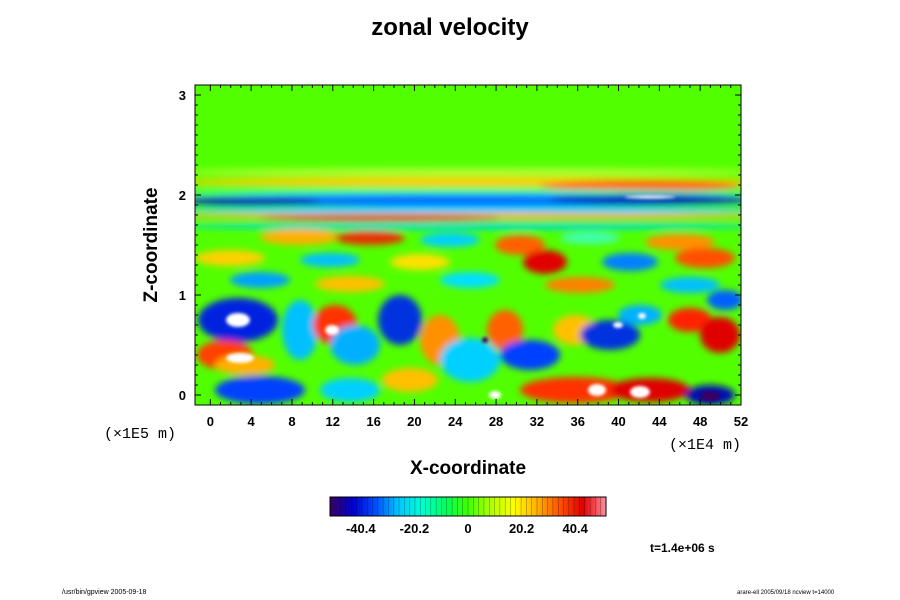 Image resolution: width=900 pixels, height=600 pixels. Describe the element at coordinates (618, 421) in the screenshot. I see `x-tick-label: 40` at that location.